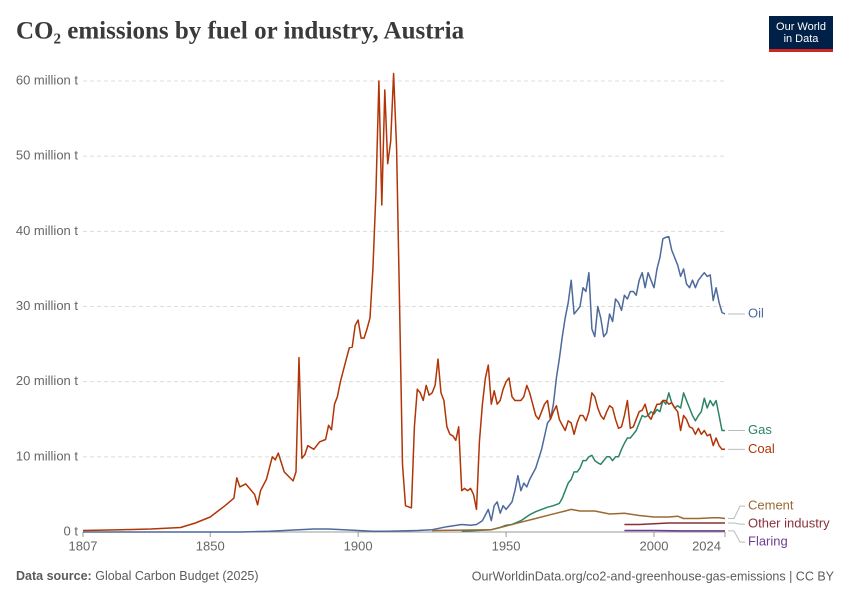 The height and width of the screenshot is (600, 850). What do you see at coordinates (654, 545) in the screenshot?
I see `x-tick-label: 2000` at bounding box center [654, 545].